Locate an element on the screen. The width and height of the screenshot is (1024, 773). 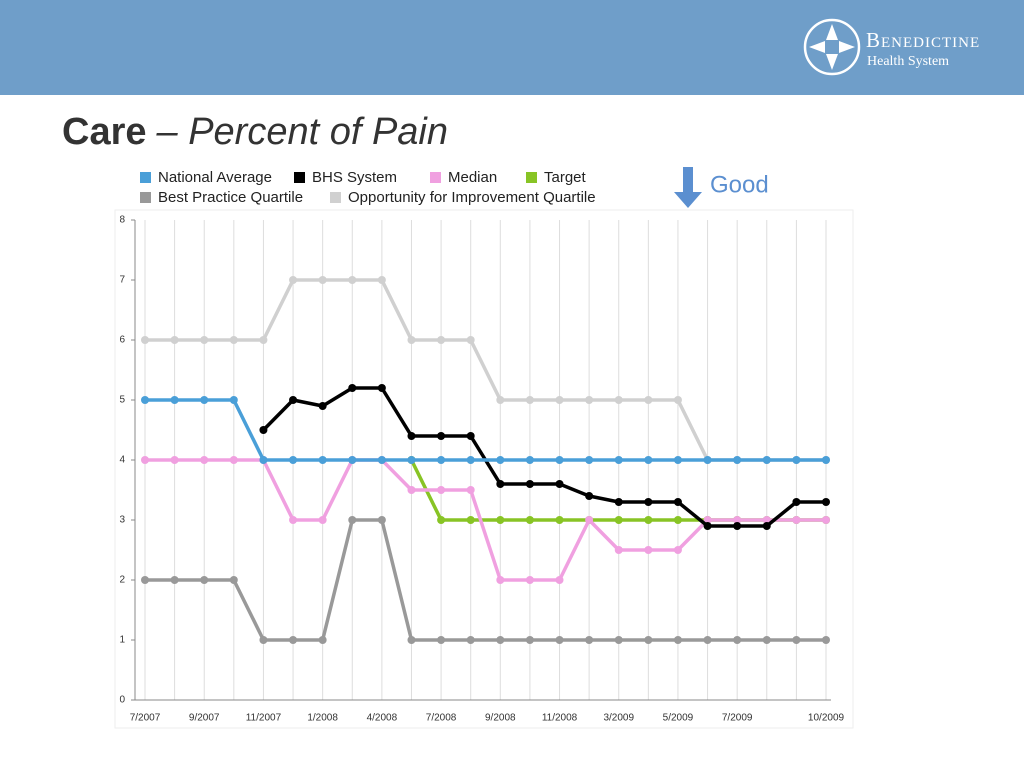
x-tick-label: 7/2007 is located at coordinates (145, 718).